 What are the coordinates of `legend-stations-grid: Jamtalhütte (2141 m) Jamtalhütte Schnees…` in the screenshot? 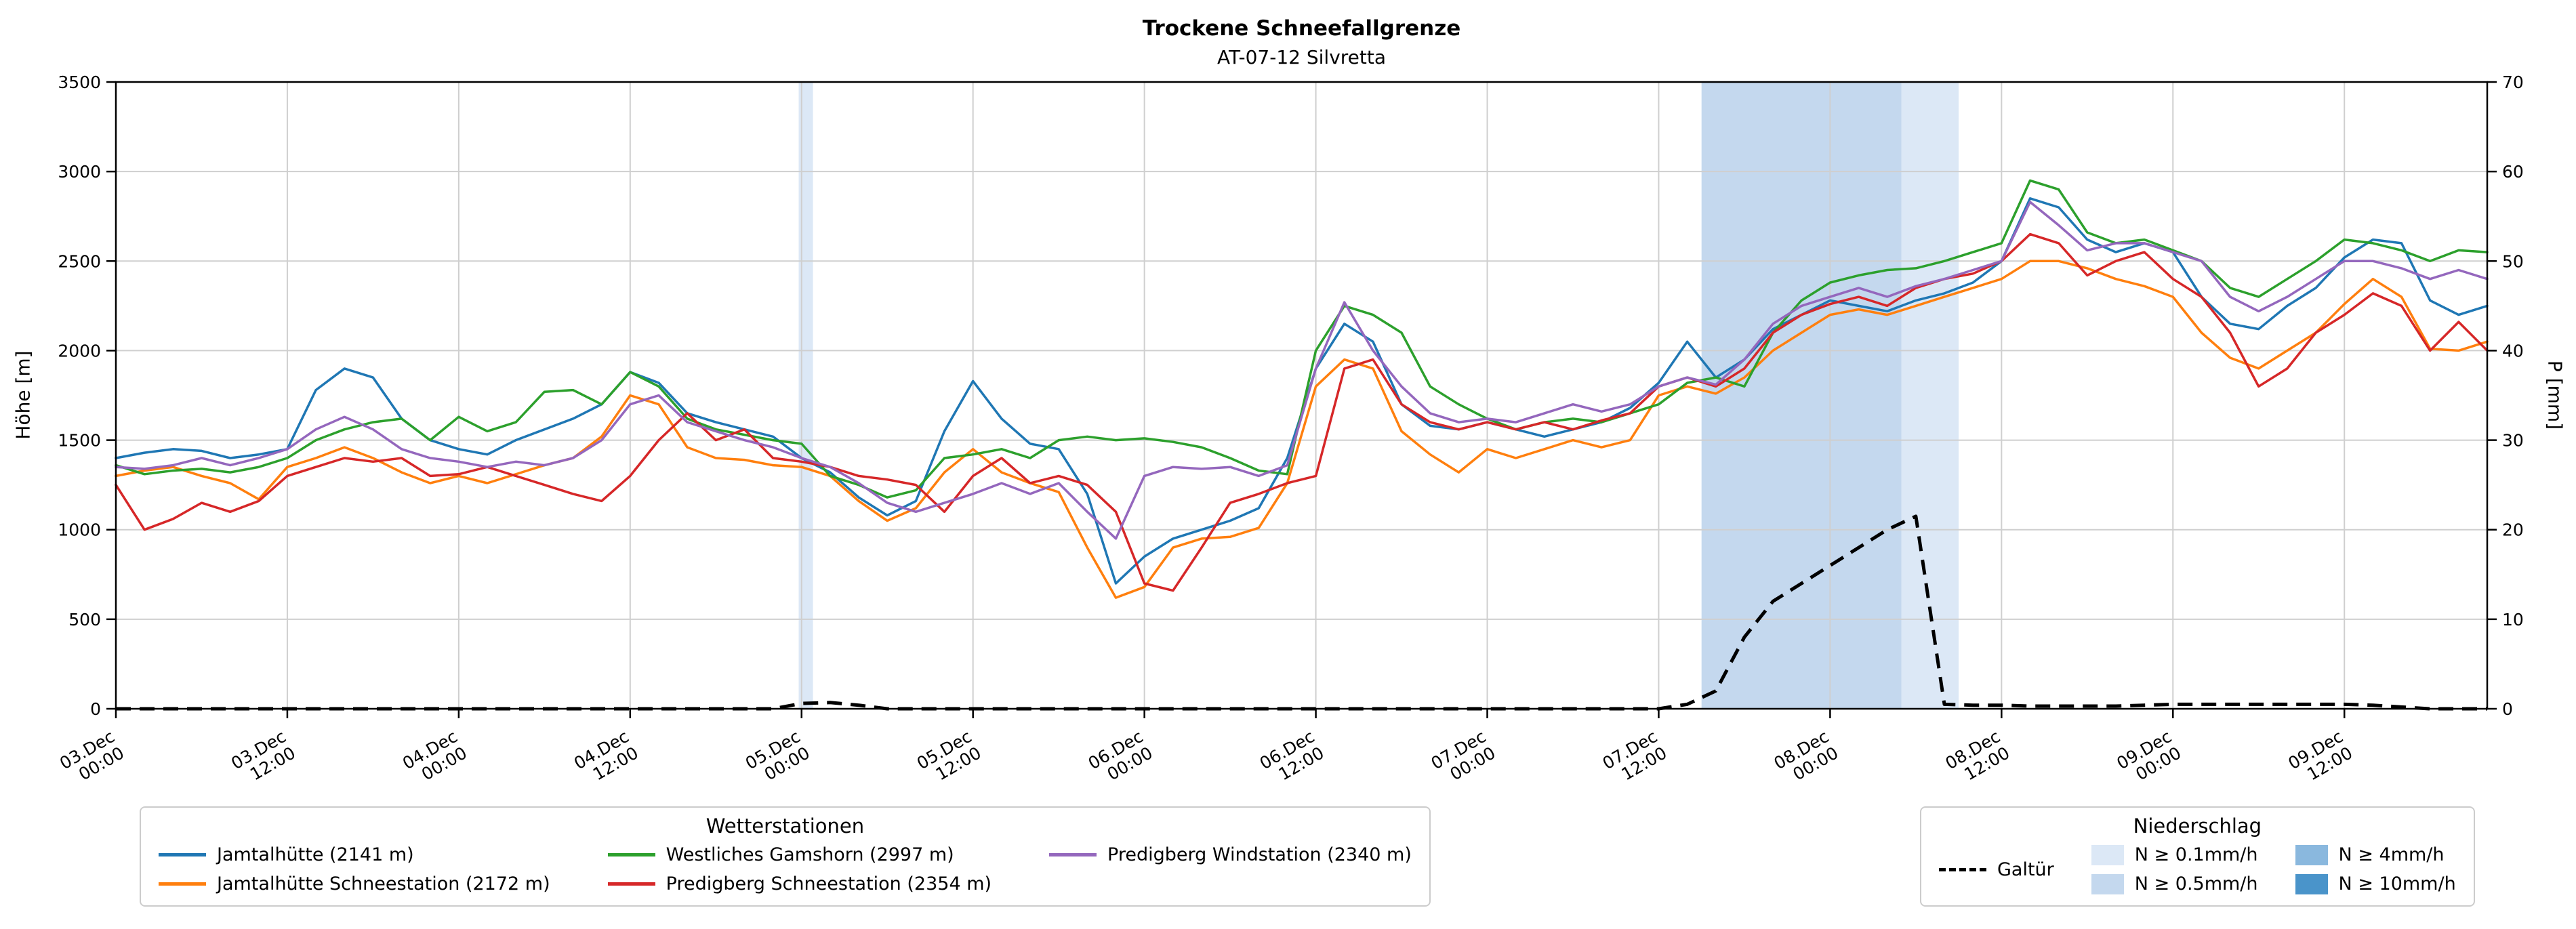 It's located at (785, 869).